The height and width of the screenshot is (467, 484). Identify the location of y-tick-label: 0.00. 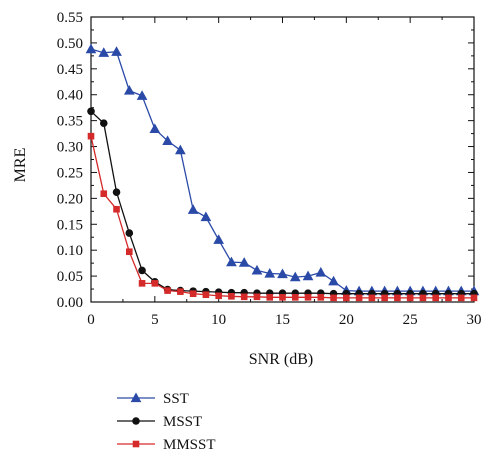
(70, 303).